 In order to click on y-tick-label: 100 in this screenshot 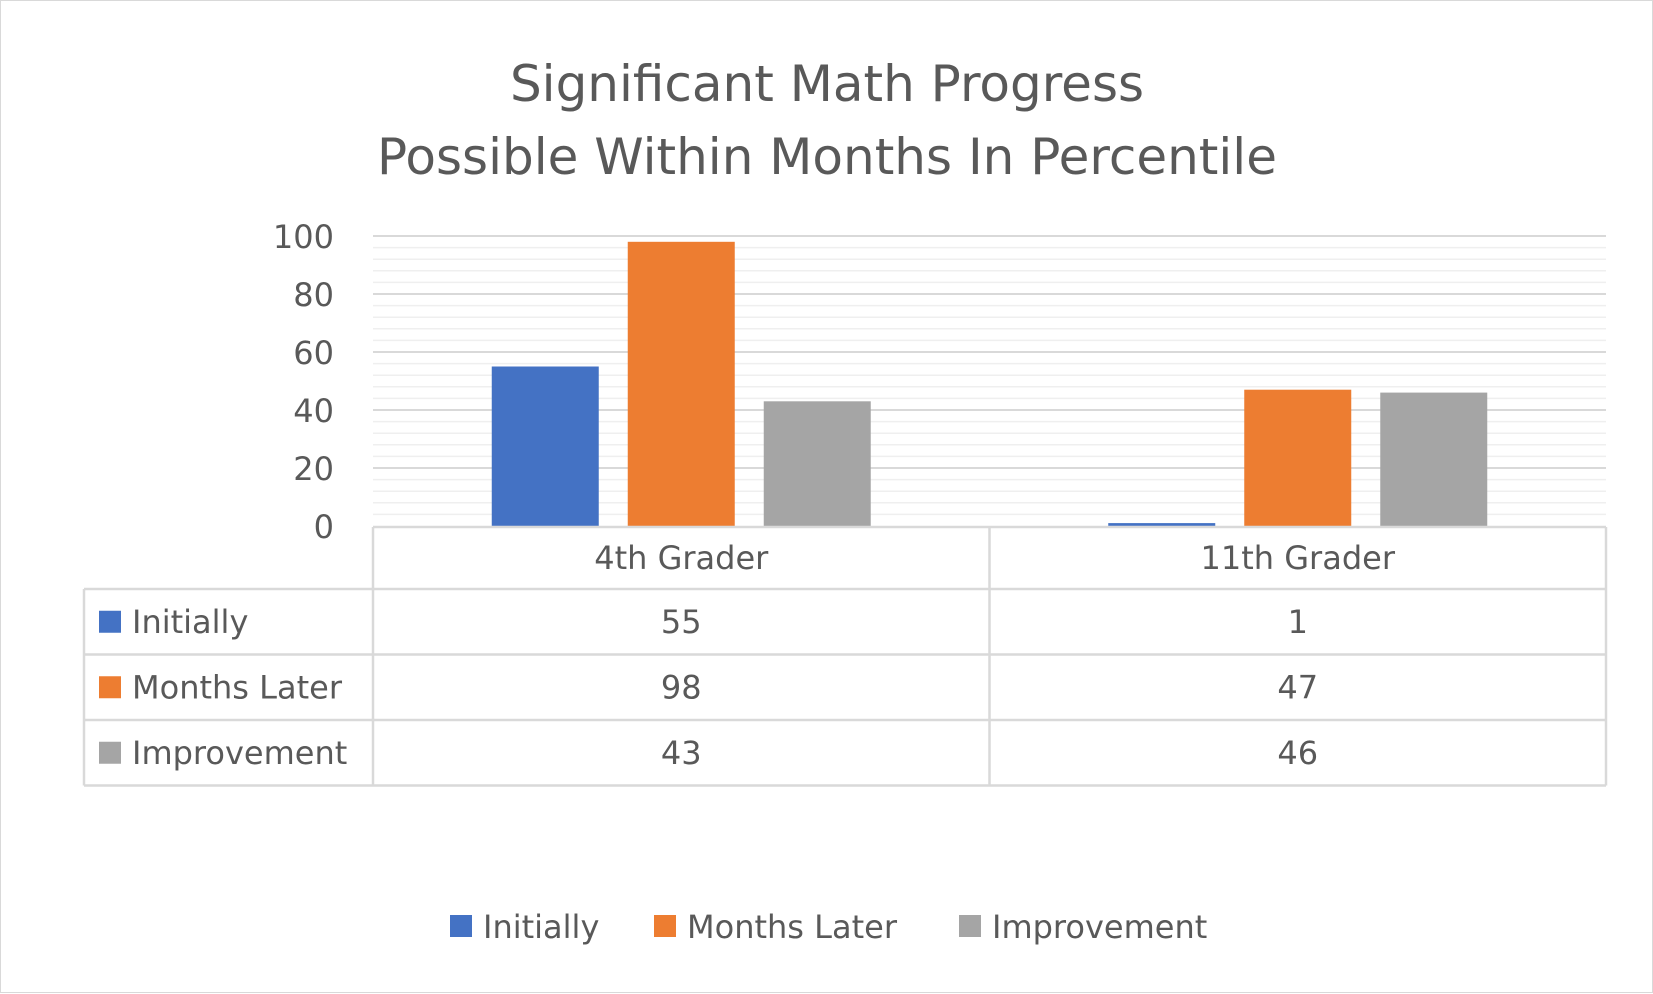, I will do `click(303, 237)`.